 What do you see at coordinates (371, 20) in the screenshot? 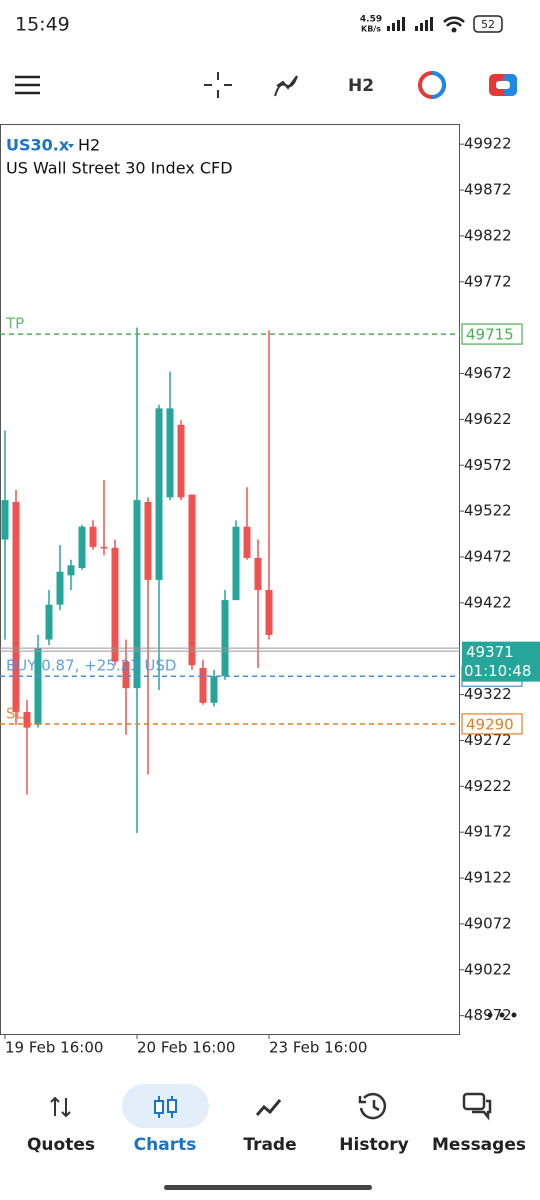
I see `net-speed: 4.59` at bounding box center [371, 20].